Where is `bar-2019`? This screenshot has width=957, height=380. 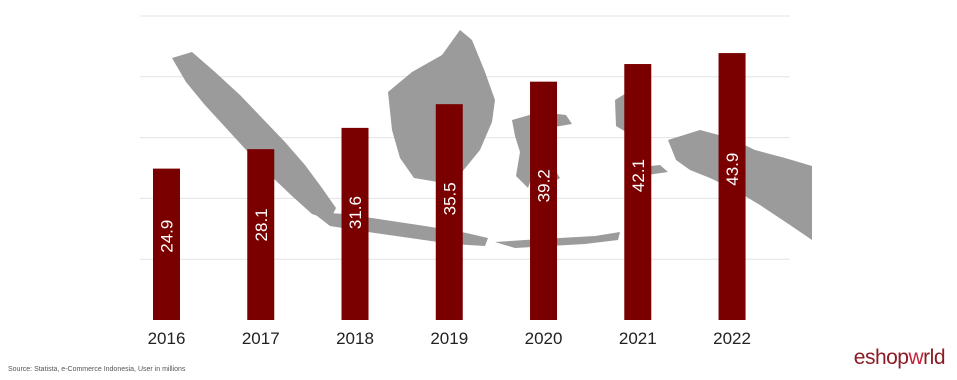 bar-2019 is located at coordinates (449, 212).